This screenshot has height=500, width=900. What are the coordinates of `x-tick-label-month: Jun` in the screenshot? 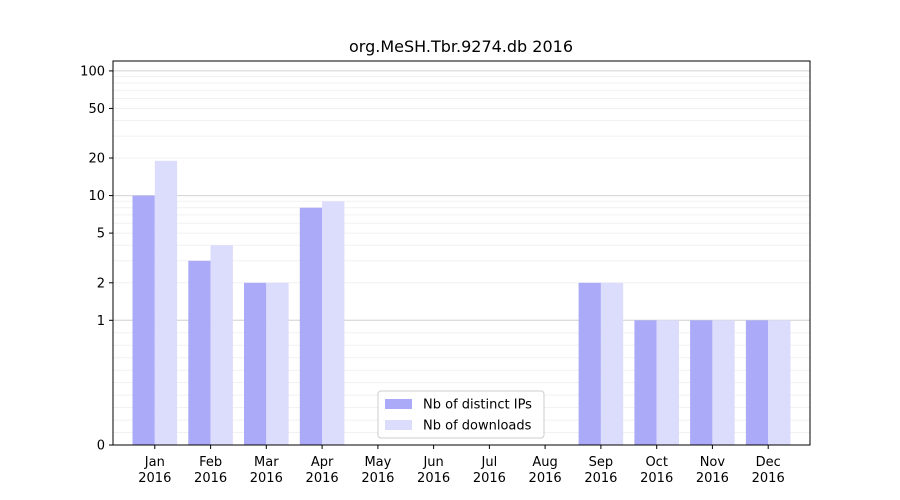 It's located at (432, 462).